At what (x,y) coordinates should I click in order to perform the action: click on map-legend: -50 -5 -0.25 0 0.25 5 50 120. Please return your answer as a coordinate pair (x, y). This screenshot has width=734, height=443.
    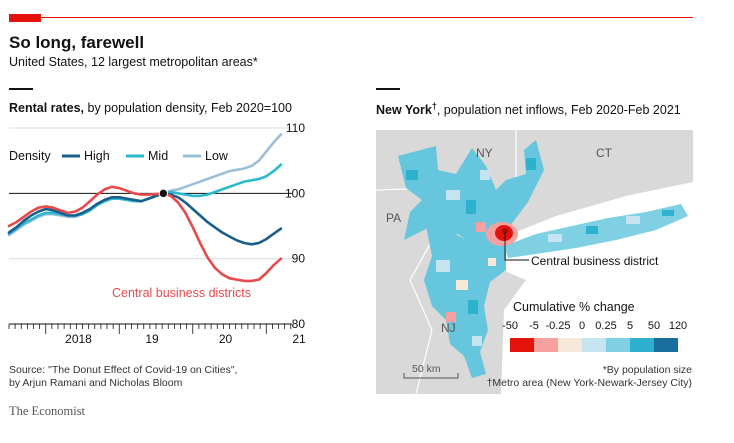
    Looking at the image, I should click on (596, 340).